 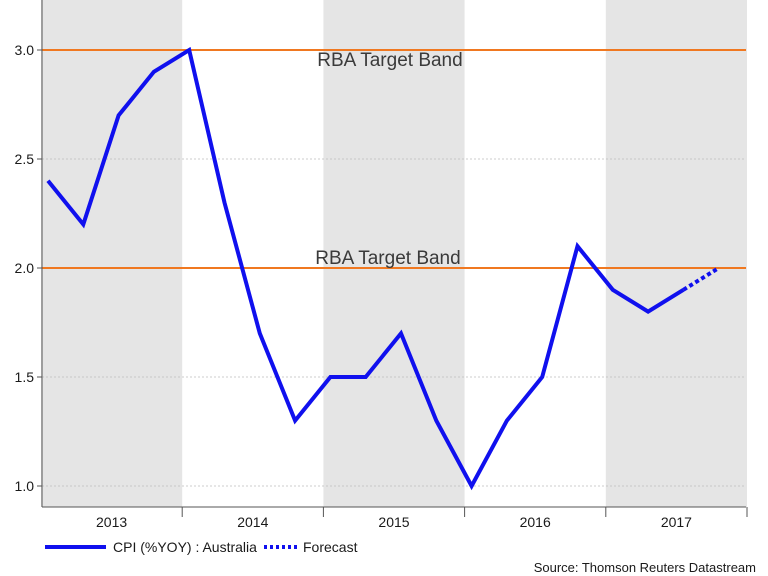 What do you see at coordinates (330, 547) in the screenshot?
I see `legend-label-forecast: Forecast` at bounding box center [330, 547].